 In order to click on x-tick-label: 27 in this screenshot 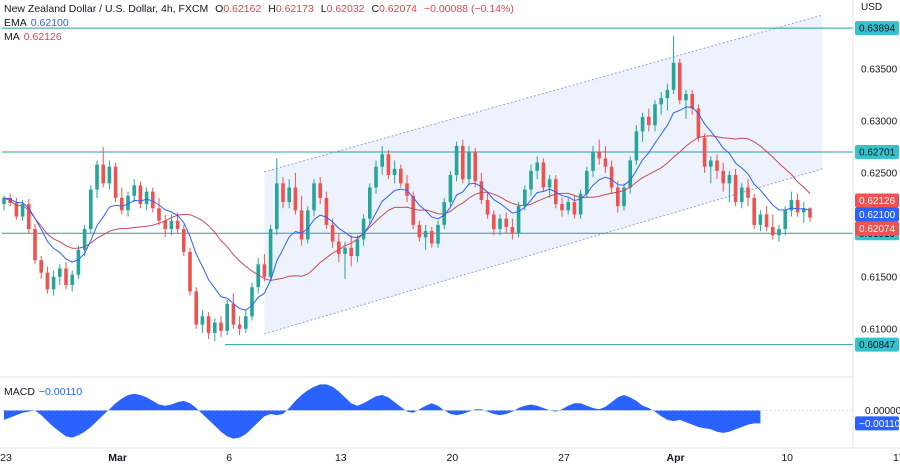, I will do `click(564, 458)`.